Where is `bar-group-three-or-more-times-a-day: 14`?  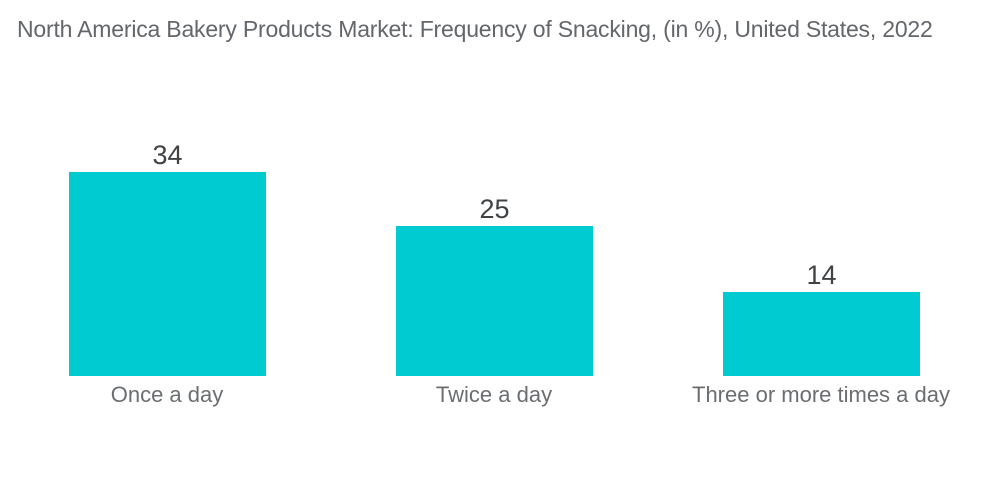 bar-group-three-or-more-times-a-day: 14 is located at coordinates (821, 319).